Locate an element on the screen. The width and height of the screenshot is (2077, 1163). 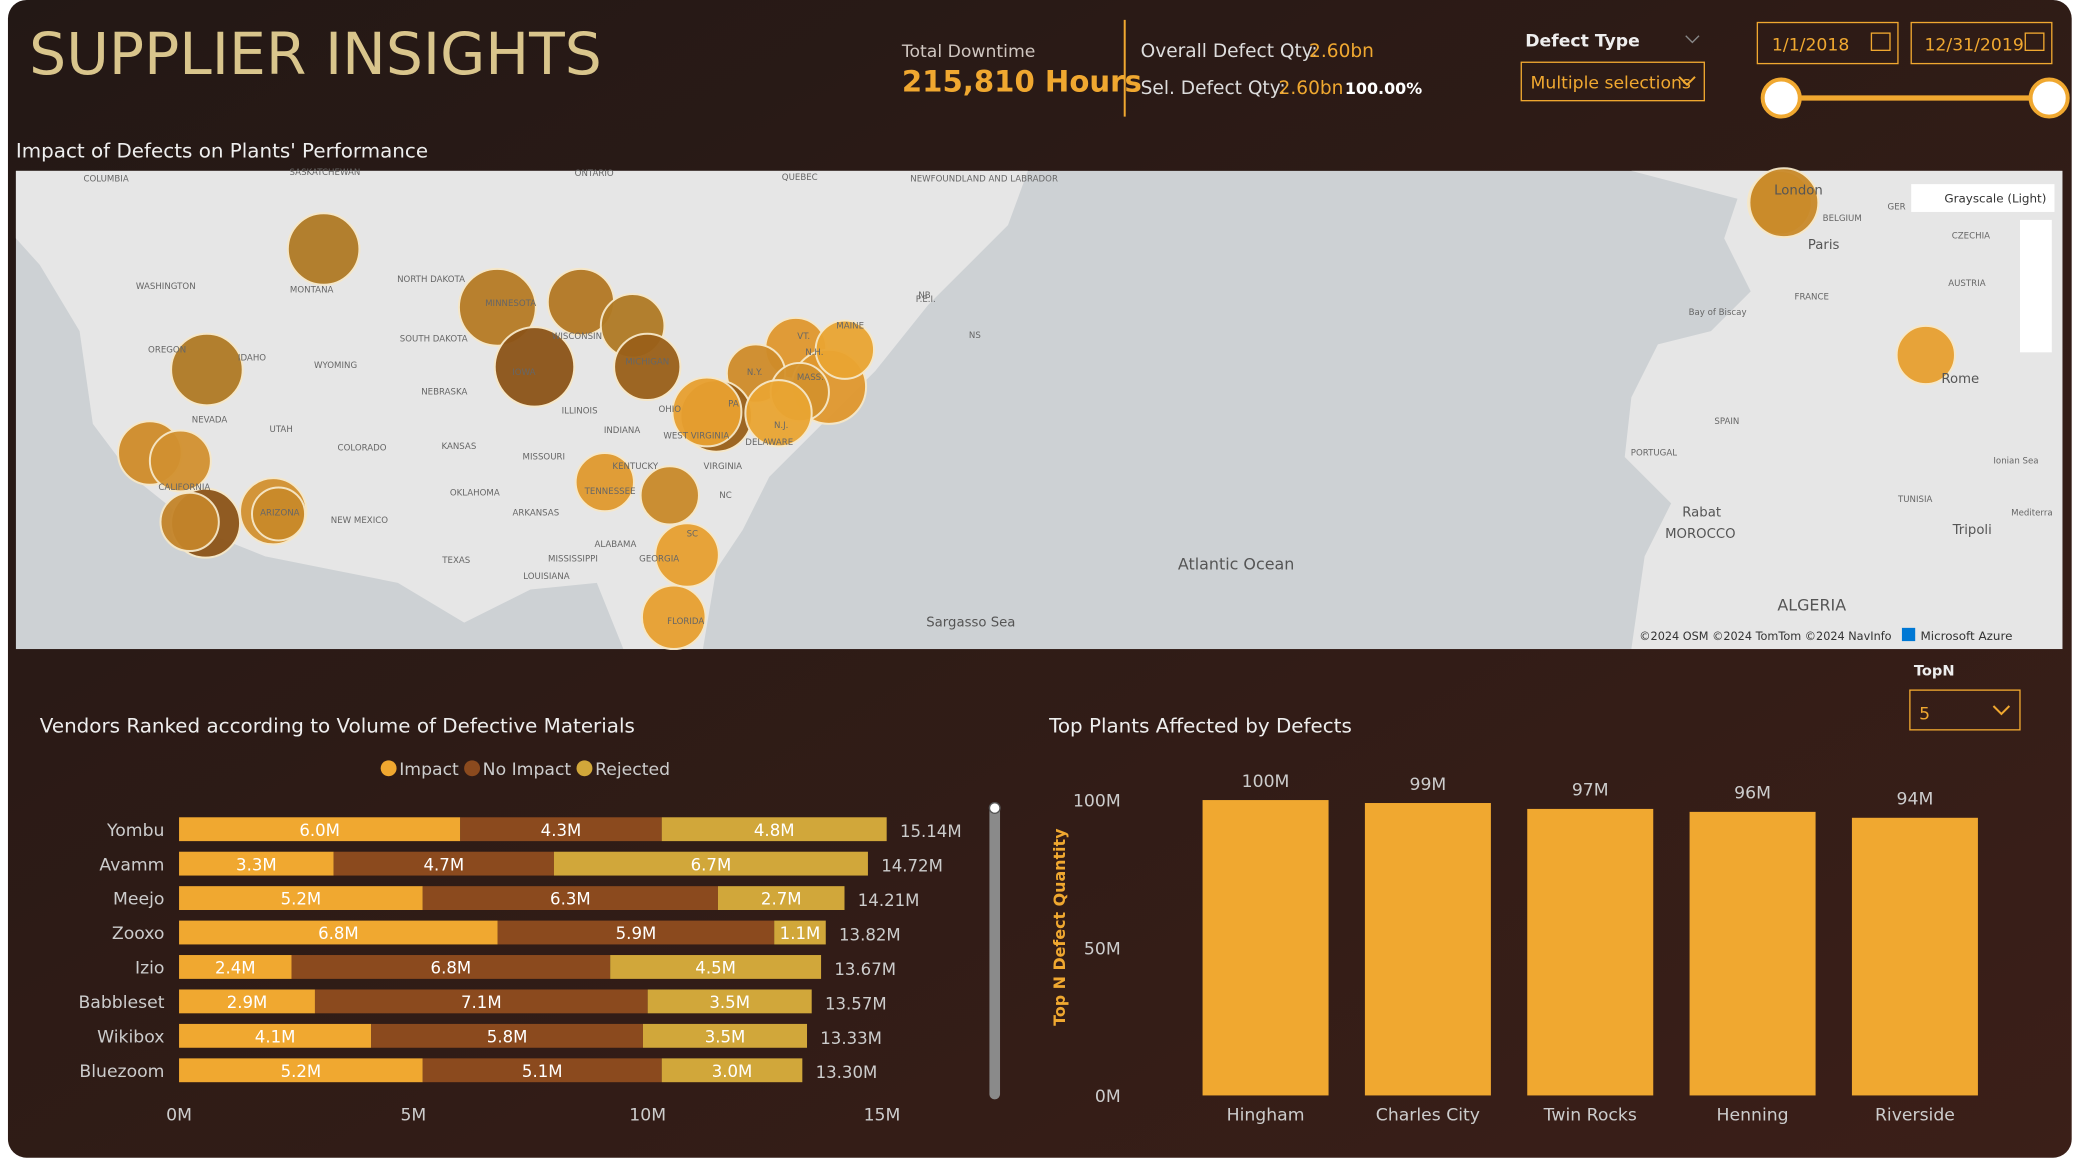
y-tick-label: Wikibox is located at coordinates (130, 1037).